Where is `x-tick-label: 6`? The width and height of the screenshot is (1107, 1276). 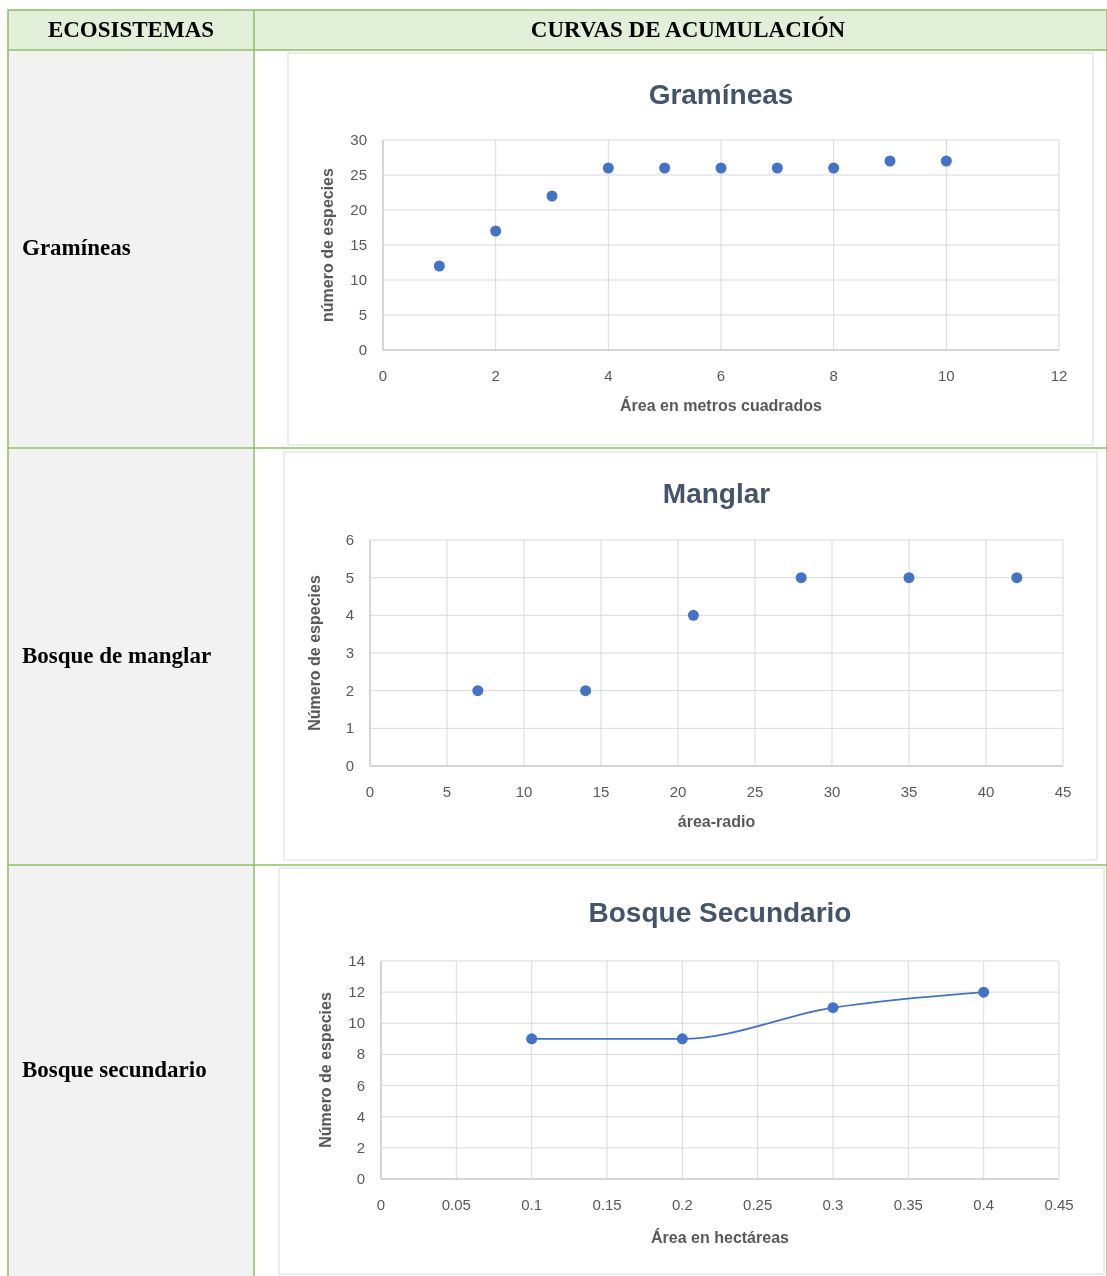
x-tick-label: 6 is located at coordinates (721, 375).